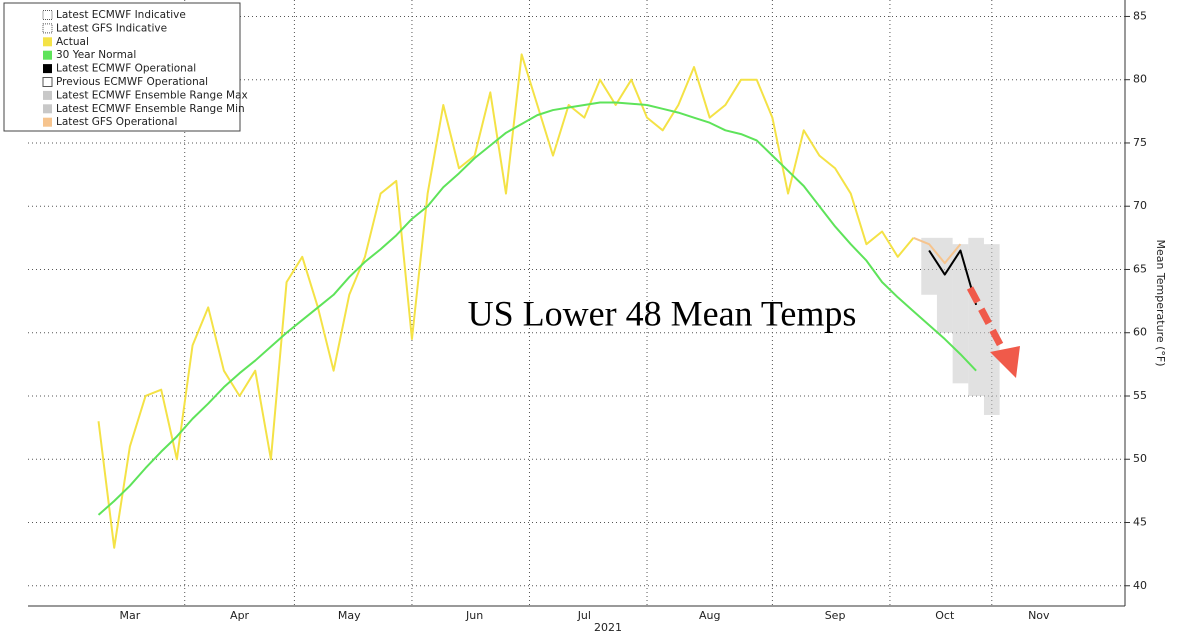  What do you see at coordinates (72, 42) in the screenshot?
I see `legend-label: Actual` at bounding box center [72, 42].